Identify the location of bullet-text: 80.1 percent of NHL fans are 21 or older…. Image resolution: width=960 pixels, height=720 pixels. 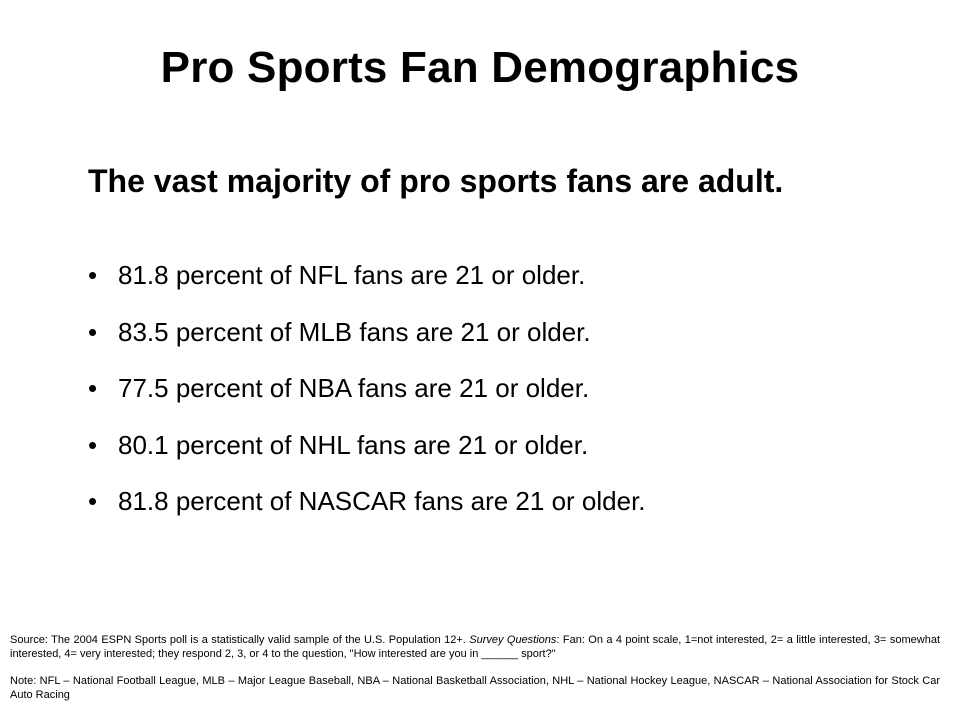
(353, 444).